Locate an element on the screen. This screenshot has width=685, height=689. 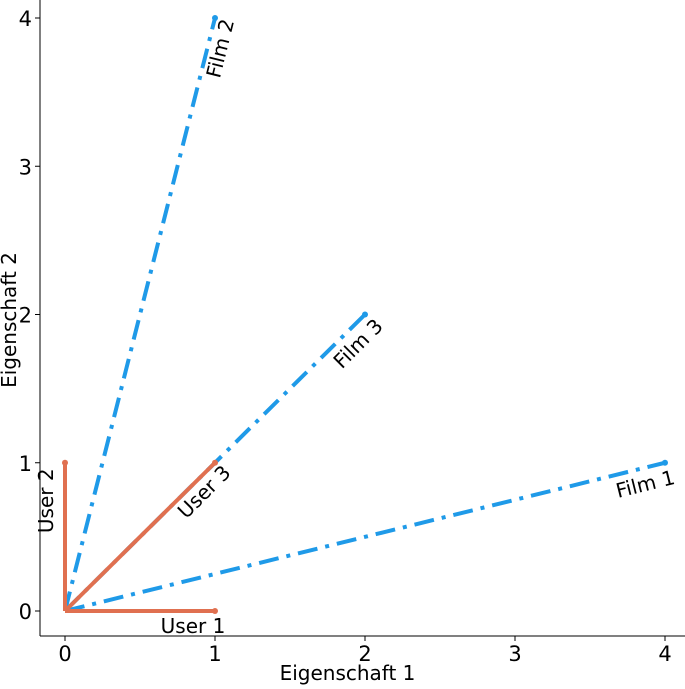
x-tick-label: 3 is located at coordinates (514, 654).